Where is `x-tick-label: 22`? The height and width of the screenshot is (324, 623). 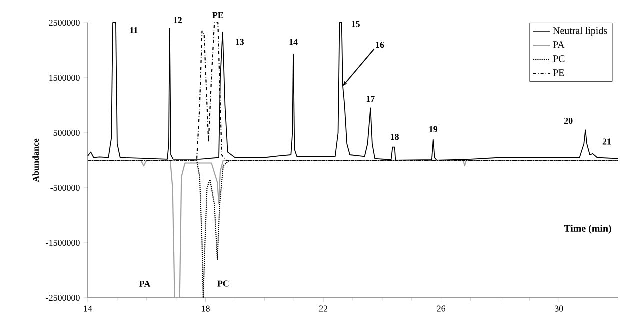
x-tick-label: 22 is located at coordinates (323, 309).